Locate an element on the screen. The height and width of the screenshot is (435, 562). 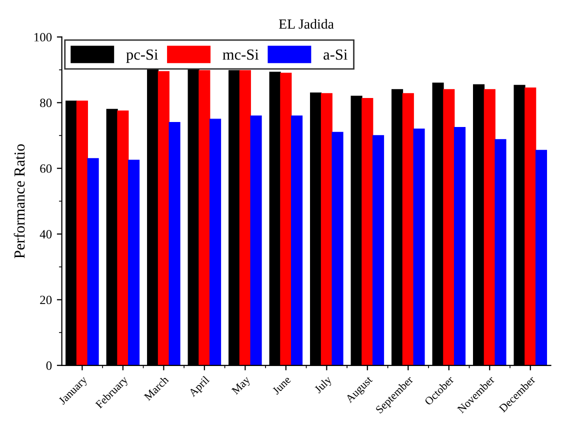
y-tick-label: 80 is located at coordinates (46, 103).